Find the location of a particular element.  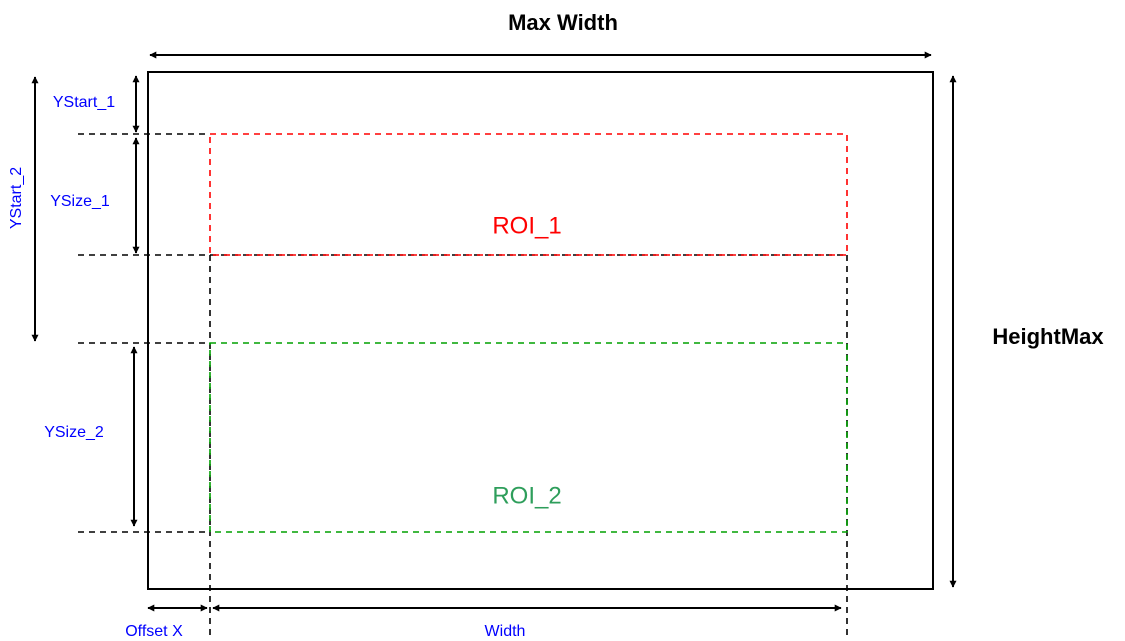

roi-1-label: ROI_1 is located at coordinates (526, 225).